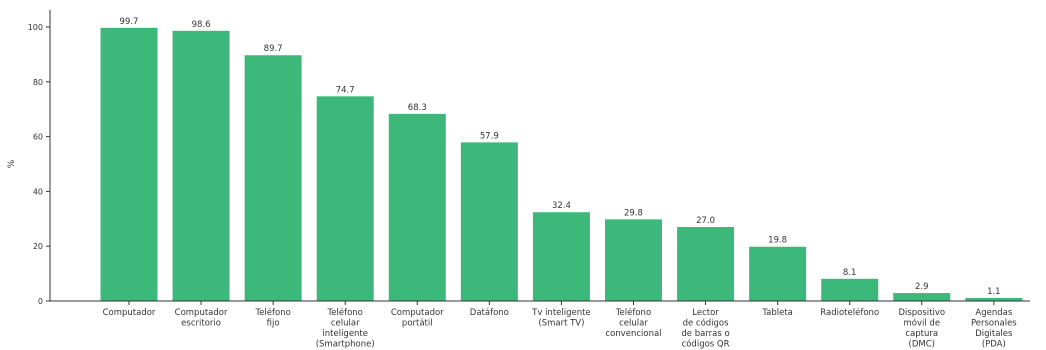  I want to click on x-tick-label-line: portátil, so click(417, 324).